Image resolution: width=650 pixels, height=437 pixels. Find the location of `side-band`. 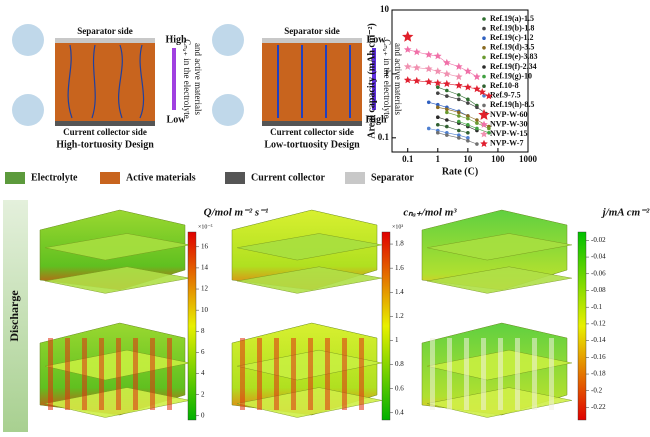

side-band is located at coordinates (15, 316).